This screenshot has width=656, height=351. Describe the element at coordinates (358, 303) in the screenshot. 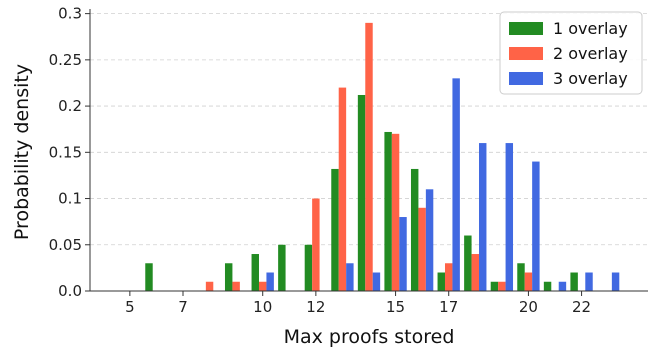

I see `x-ticks: 5 7 10 12 15 17 20 22` at that location.